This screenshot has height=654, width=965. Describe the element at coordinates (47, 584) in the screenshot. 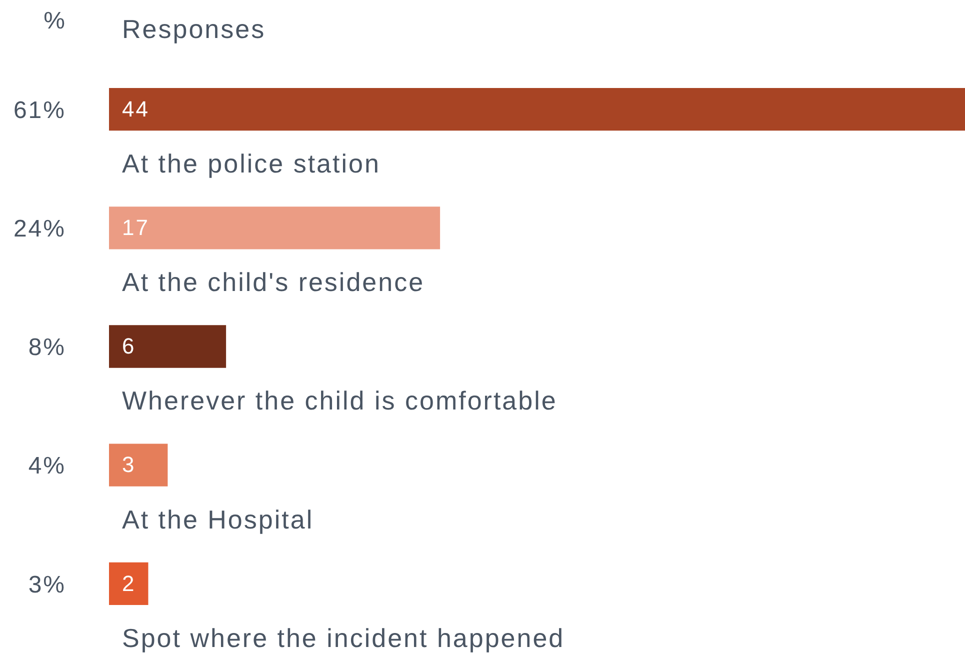

I see `text: 3%` at that location.